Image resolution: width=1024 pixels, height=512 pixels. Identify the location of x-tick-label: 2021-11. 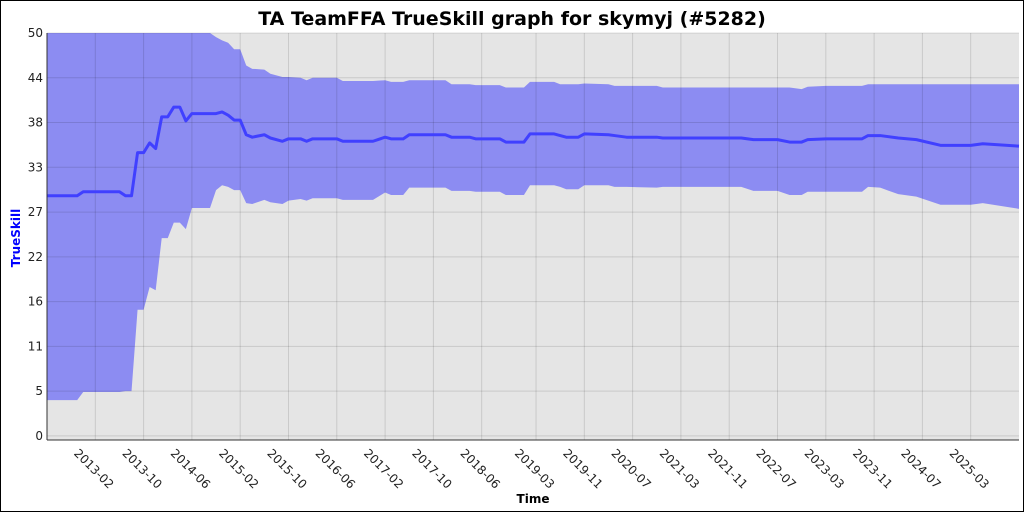
(727, 468).